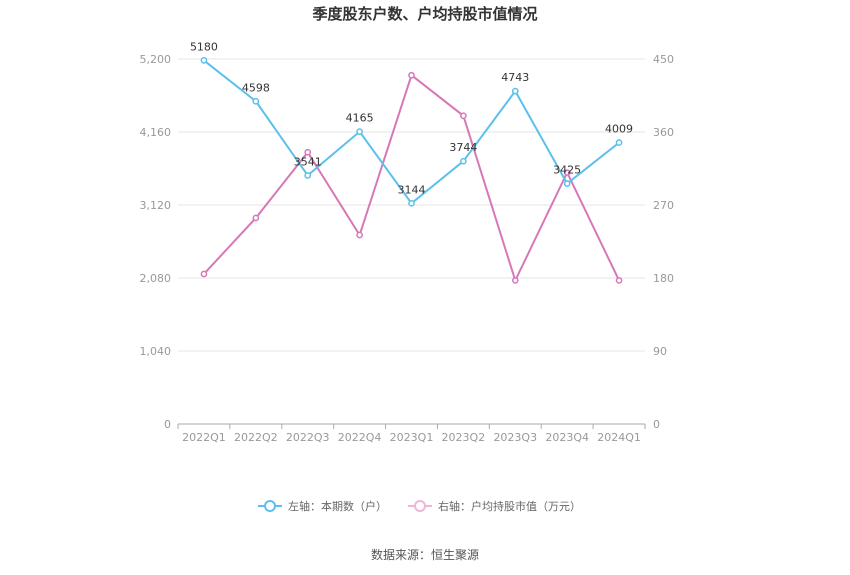  What do you see at coordinates (663, 278) in the screenshot?
I see `right-tick-label: 180` at bounding box center [663, 278].